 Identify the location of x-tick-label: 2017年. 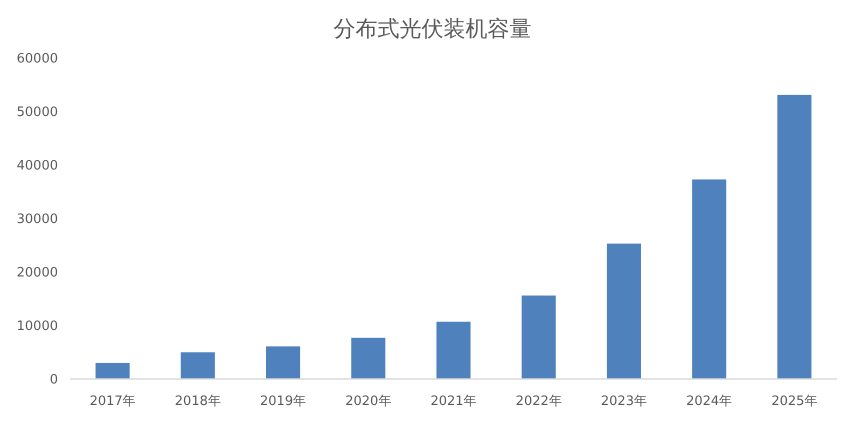
(113, 401).